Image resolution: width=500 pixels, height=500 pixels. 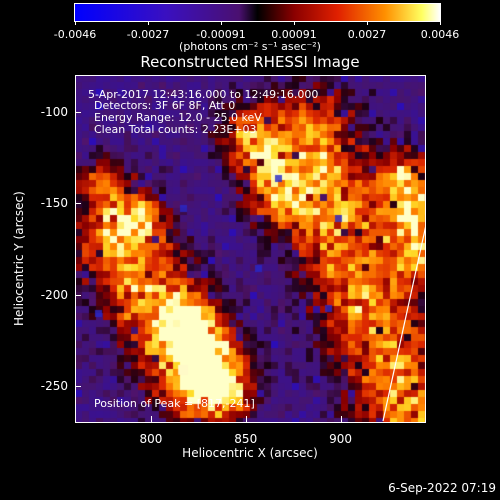 What do you see at coordinates (165, 105) in the screenshot?
I see `detectors-text: Detectors: 3F 6F 8F, Att 0` at bounding box center [165, 105].